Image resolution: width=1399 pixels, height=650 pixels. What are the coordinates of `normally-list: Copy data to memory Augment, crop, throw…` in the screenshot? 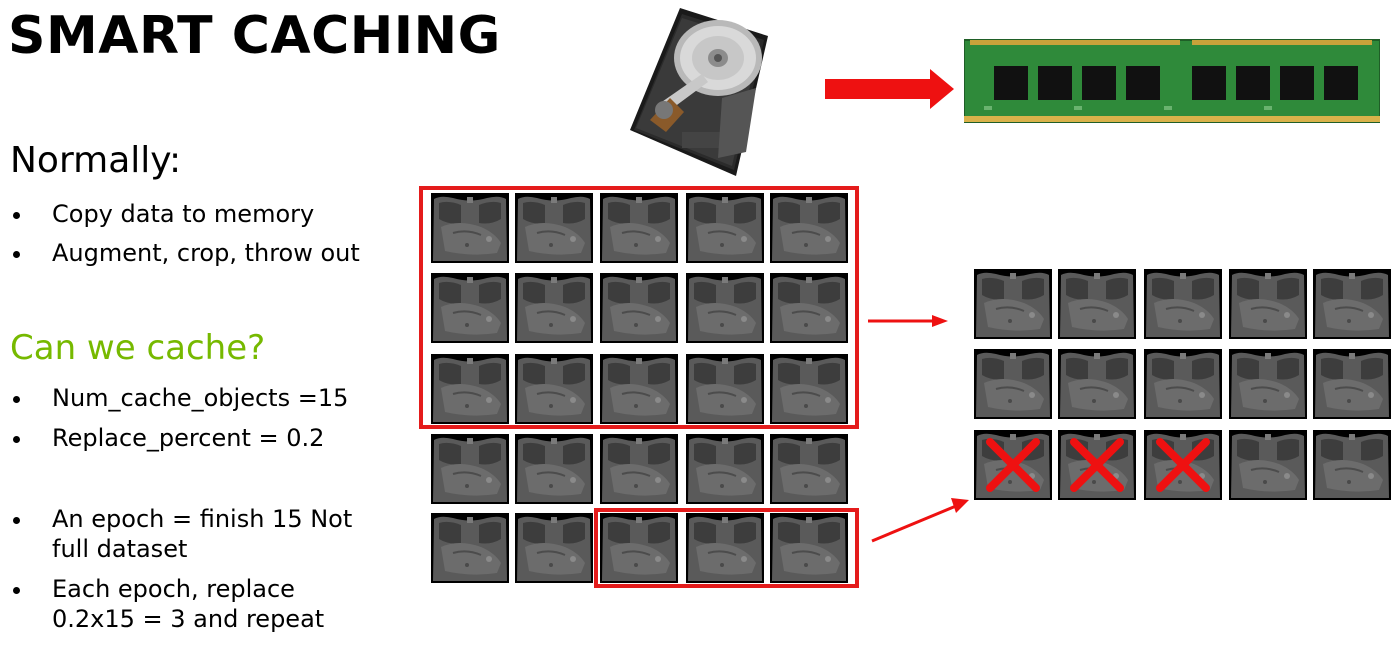 It's located at (180, 238).